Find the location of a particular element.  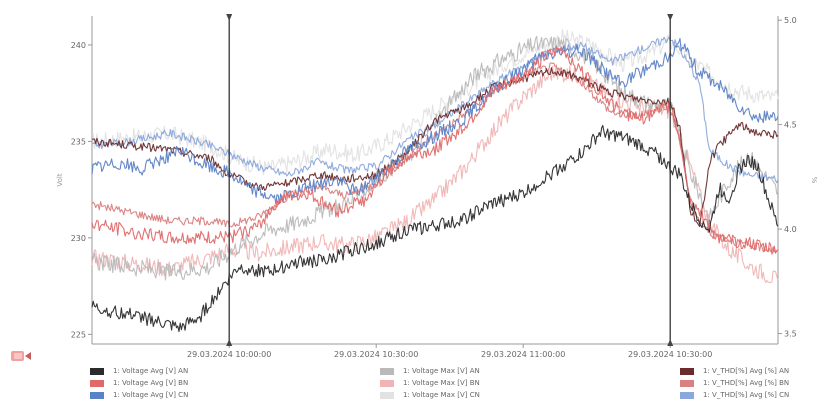

legend-label: 1: Voltage Max [V] AN is located at coordinates (441, 371).